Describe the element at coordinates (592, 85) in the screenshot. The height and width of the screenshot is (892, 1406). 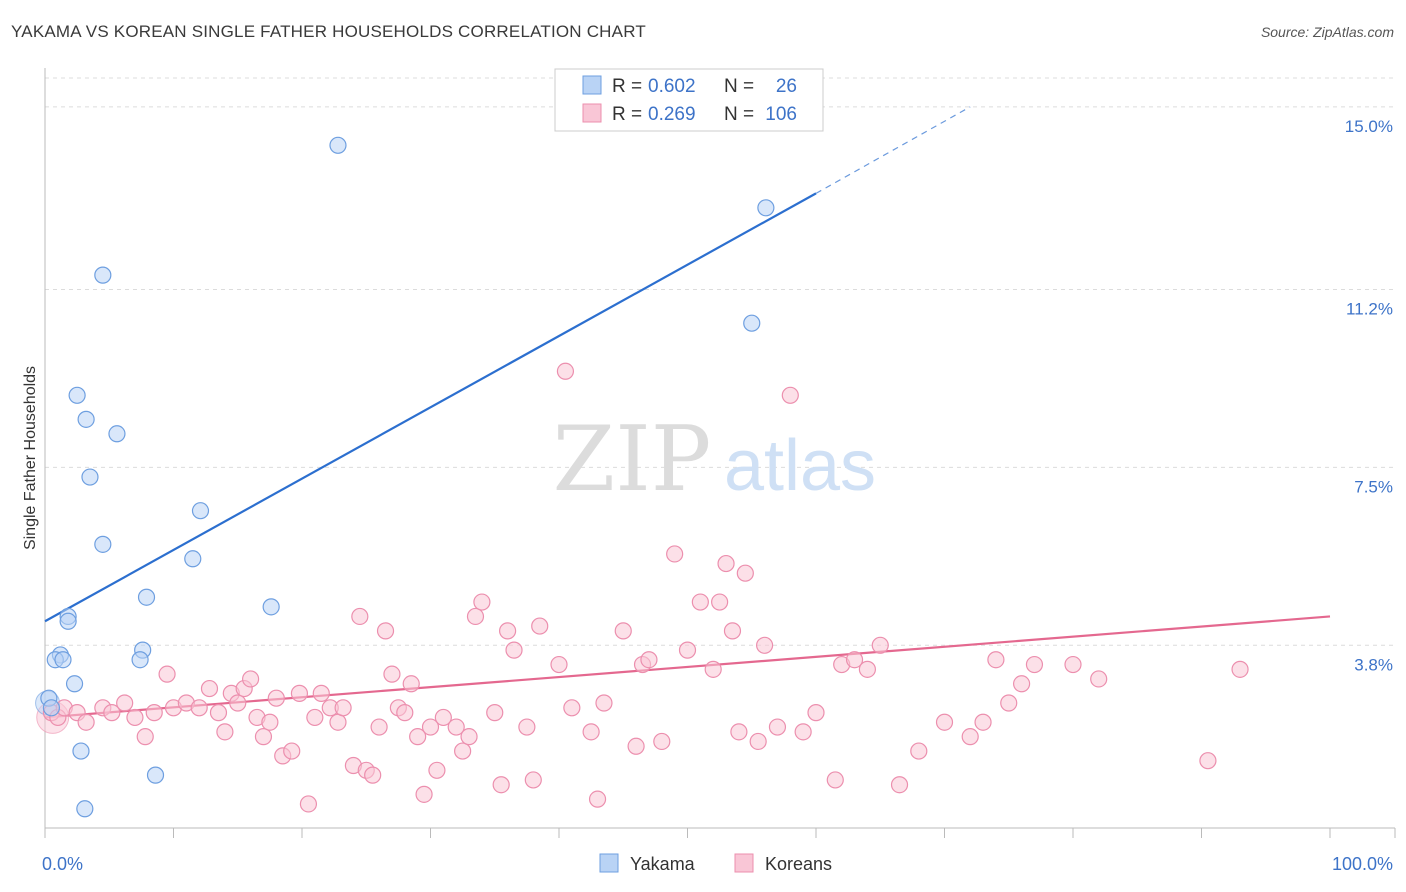
I see `legend-swatch-yakama` at that location.